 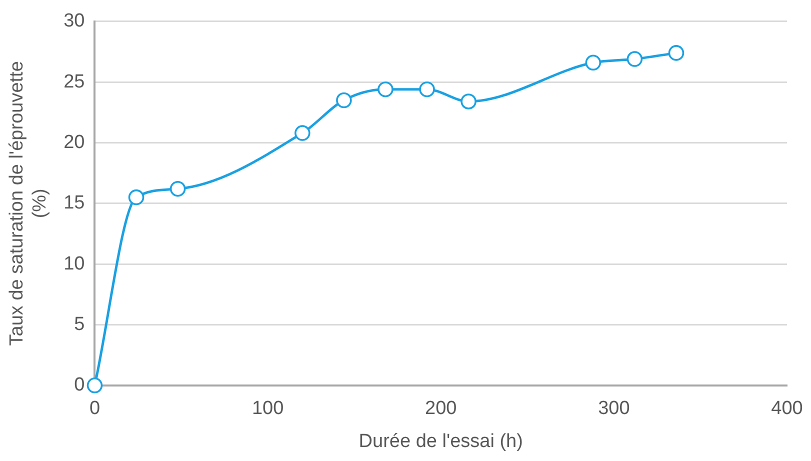 What do you see at coordinates (74, 203) in the screenshot?
I see `y-tick-label: 15` at bounding box center [74, 203].